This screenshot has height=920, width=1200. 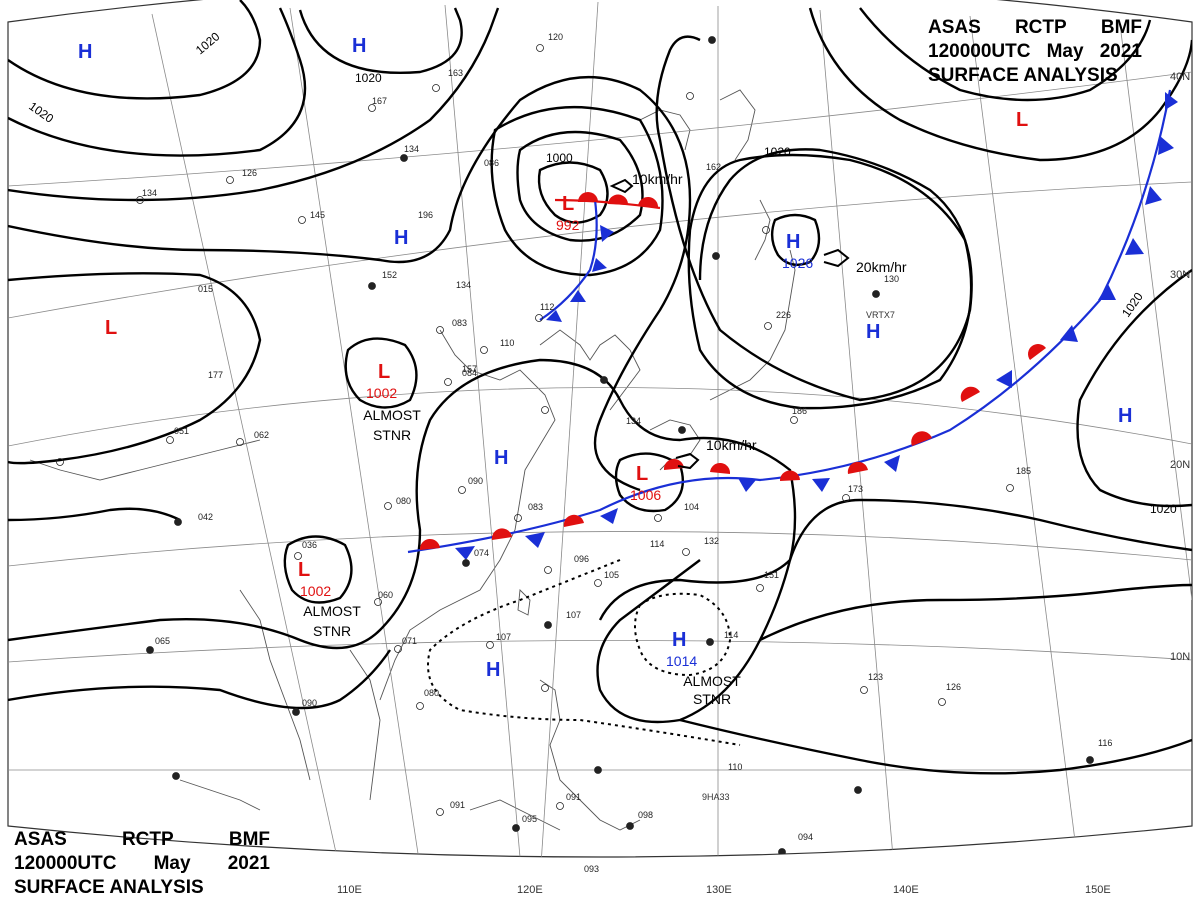 I want to click on lon-label: 110E, so click(x=349, y=890).